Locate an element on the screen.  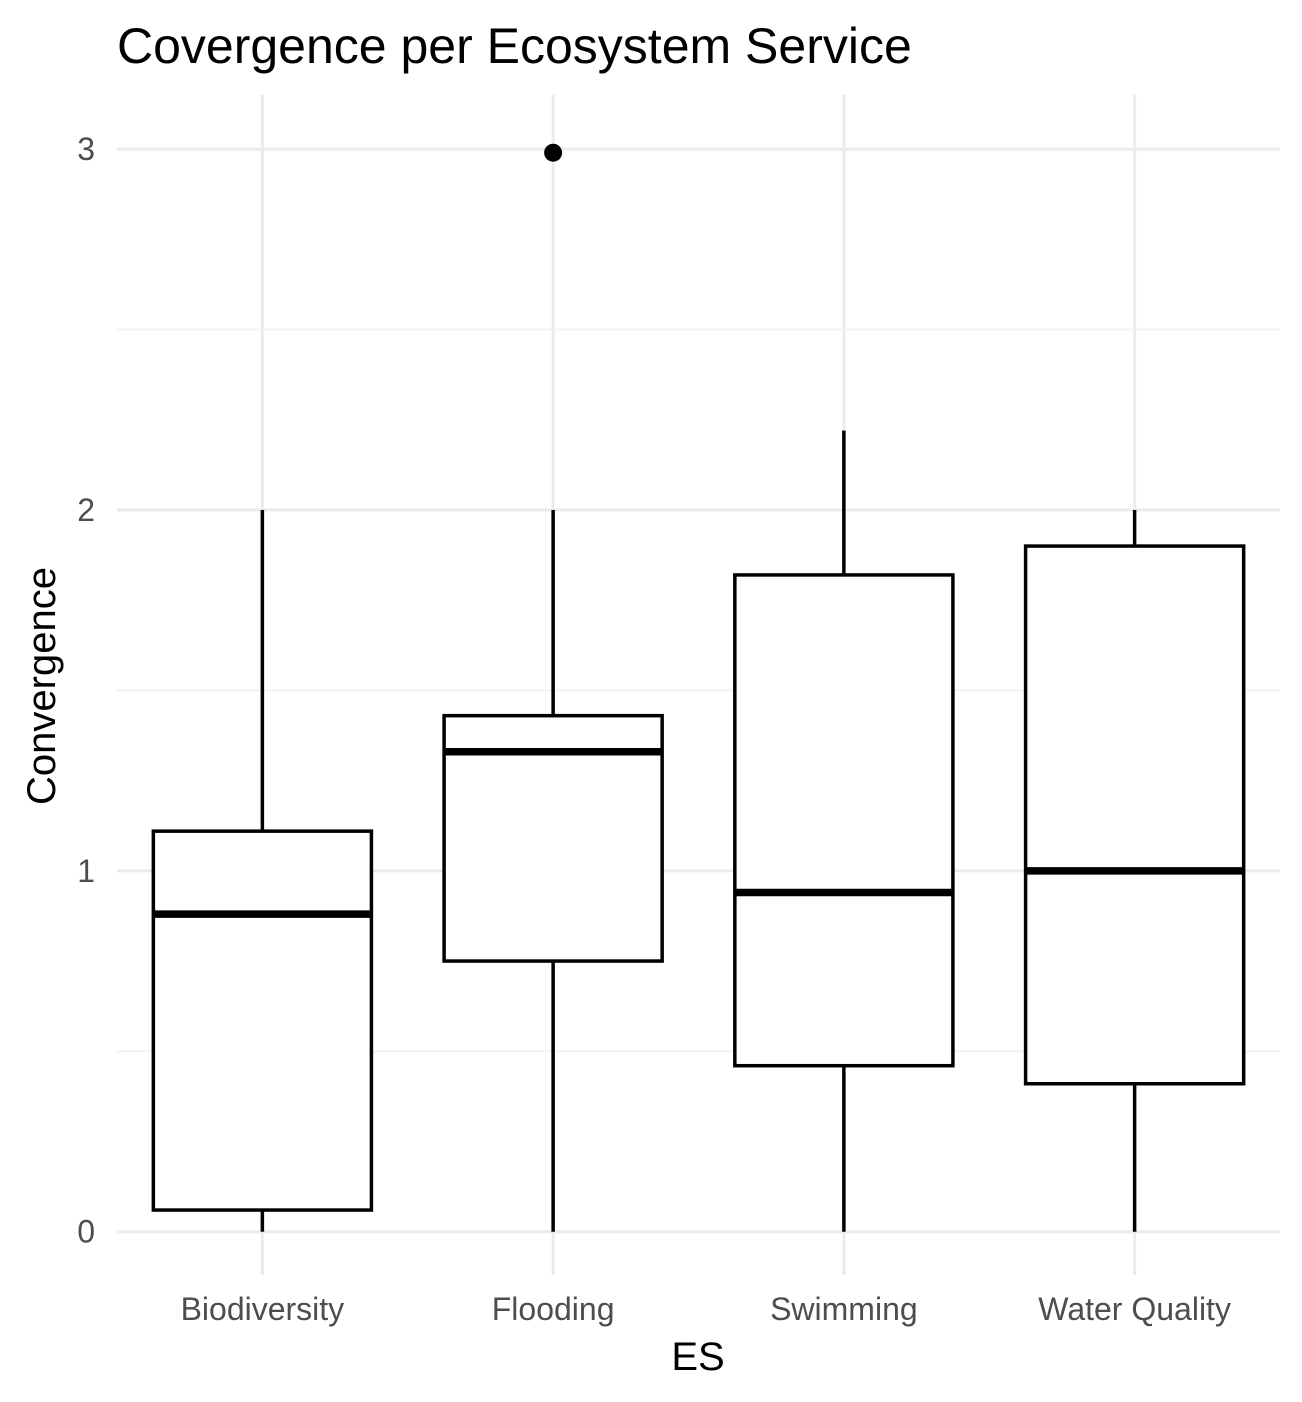
y-tick-label: 3 is located at coordinates (86, 149).